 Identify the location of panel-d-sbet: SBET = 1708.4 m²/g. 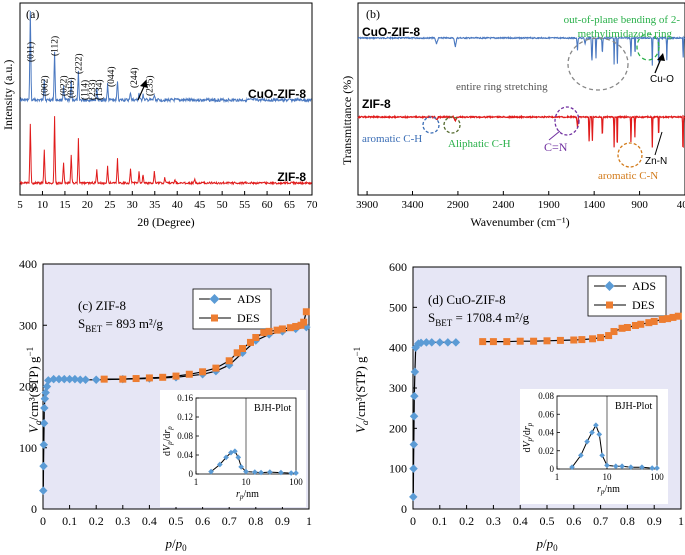
(479, 319).